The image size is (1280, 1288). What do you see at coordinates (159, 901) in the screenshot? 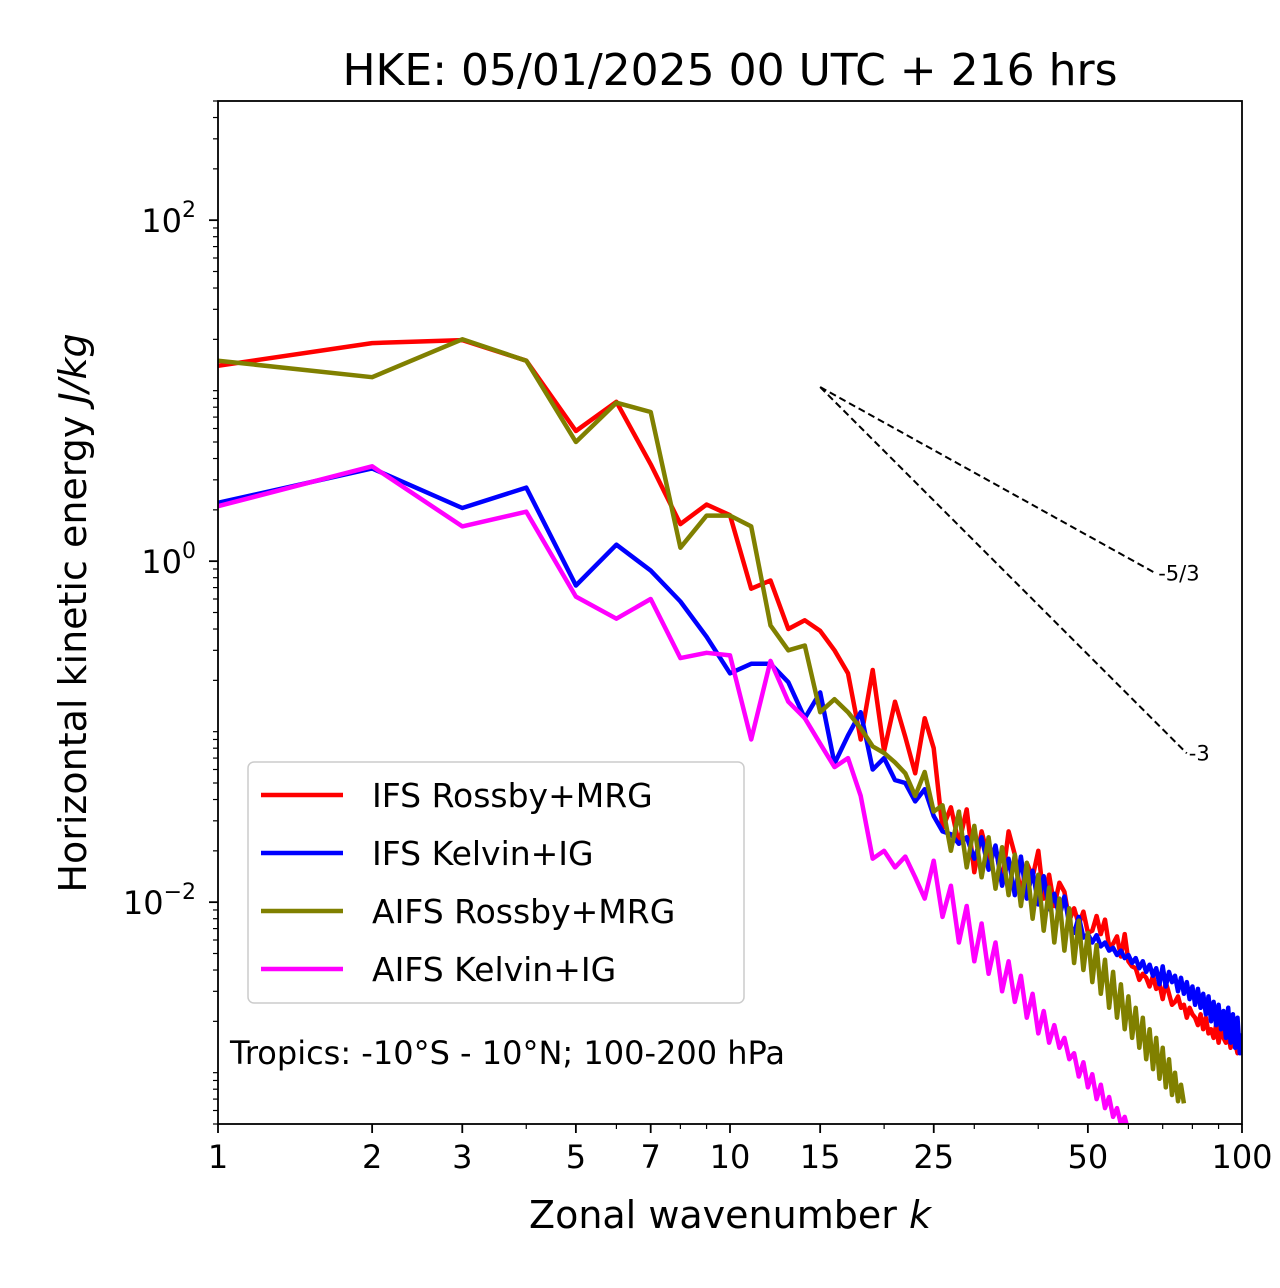
I see `y-tick-label-2: 10⁻²` at bounding box center [159, 901].